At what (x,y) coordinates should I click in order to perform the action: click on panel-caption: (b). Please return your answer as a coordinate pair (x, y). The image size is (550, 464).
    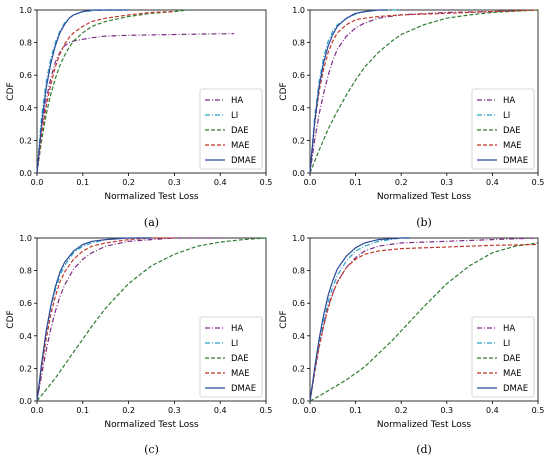
    Looking at the image, I should click on (424, 222).